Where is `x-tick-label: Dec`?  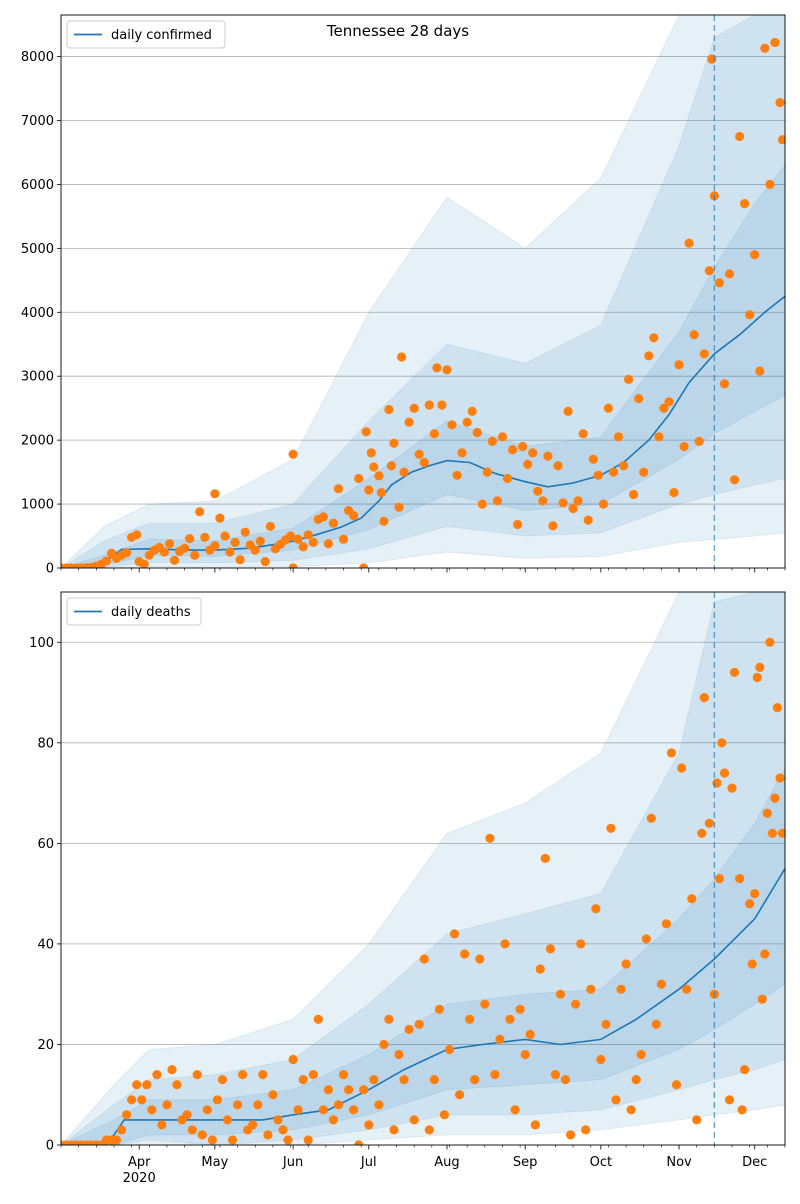 x-tick-label: Dec is located at coordinates (754, 1162).